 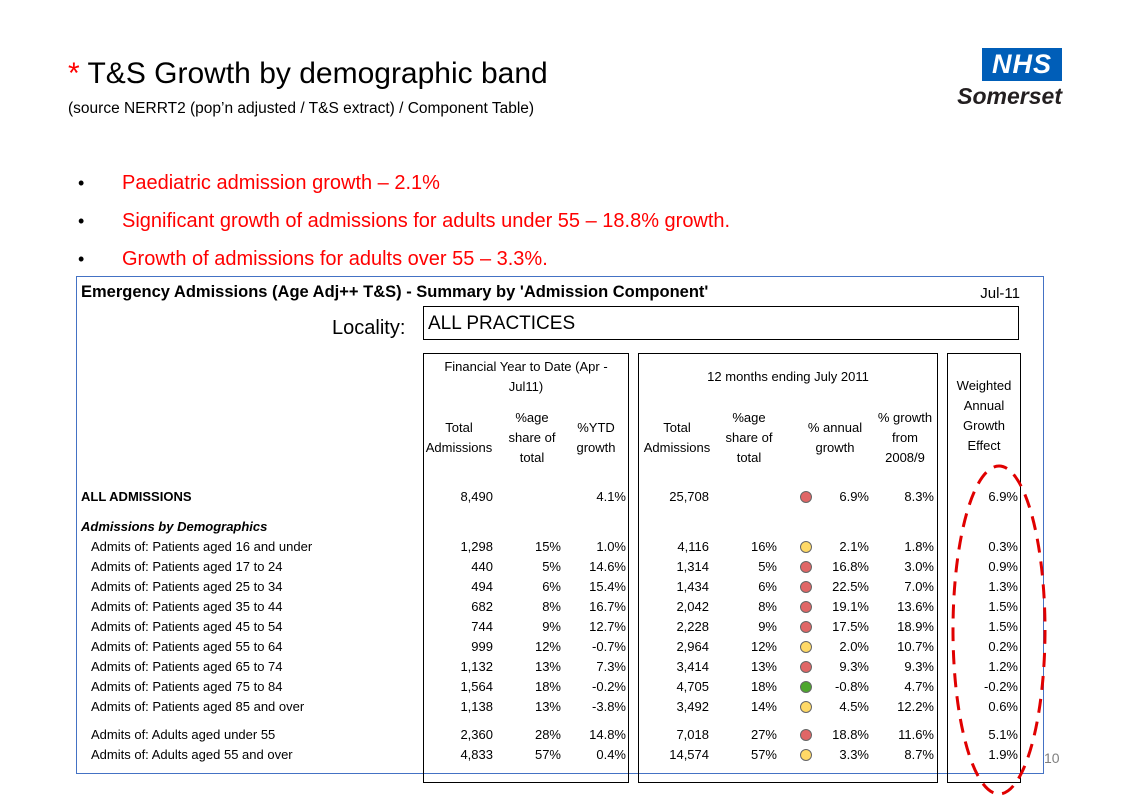 I want to click on cell-ytd-share: 12%, so click(x=547, y=646).